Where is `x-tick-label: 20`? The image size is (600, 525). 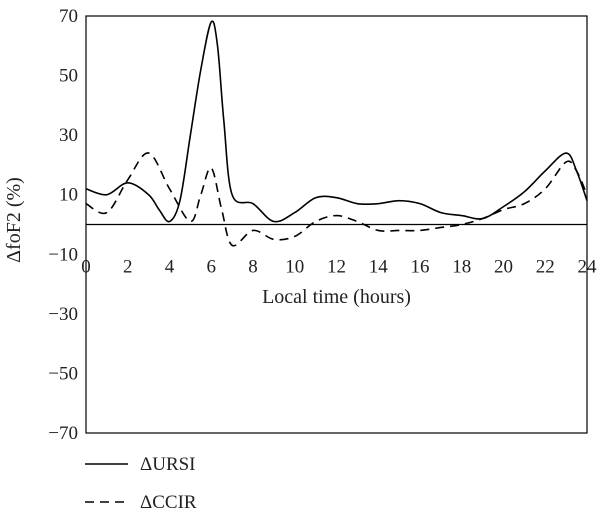
x-tick-label: 20 is located at coordinates (503, 267).